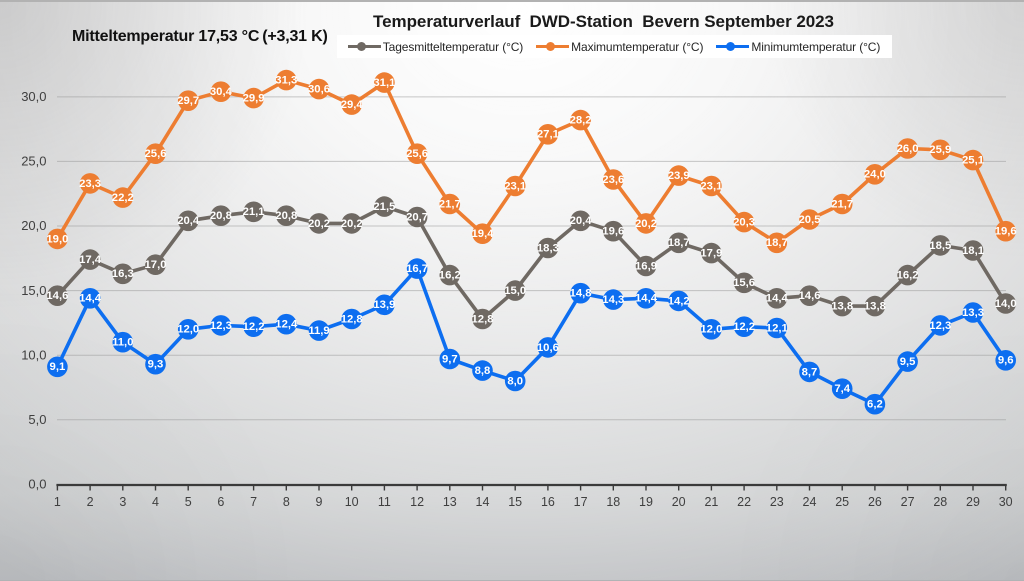 Image resolution: width=1024 pixels, height=581 pixels. Describe the element at coordinates (908, 149) in the screenshot. I see `svg-text: 26,0` at that location.